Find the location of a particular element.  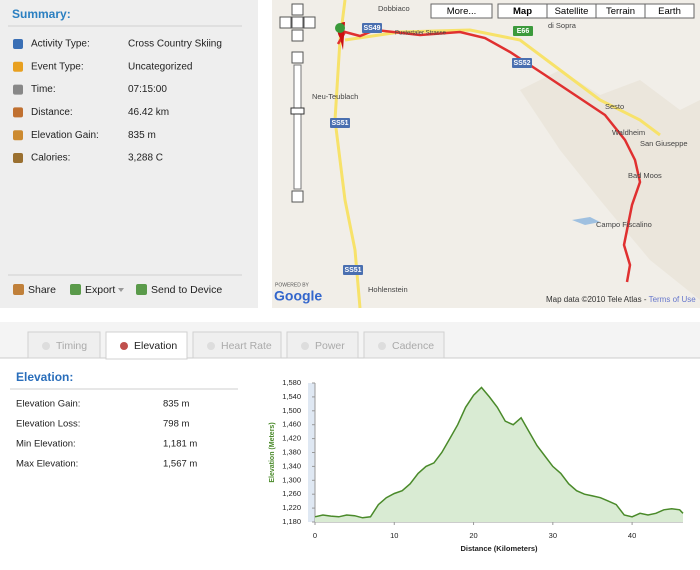

start-pin is located at coordinates (340, 28).